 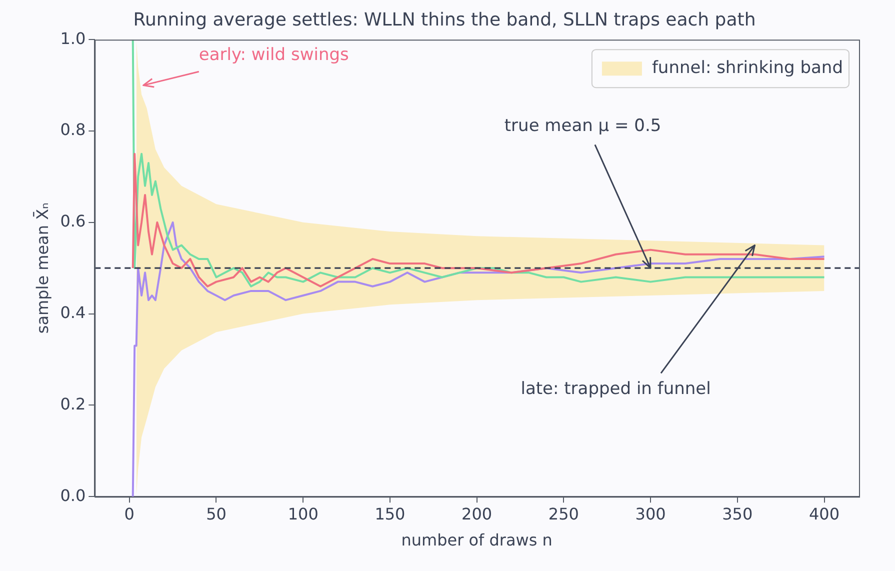 I want to click on x-tick-label: 200, so click(x=477, y=514).